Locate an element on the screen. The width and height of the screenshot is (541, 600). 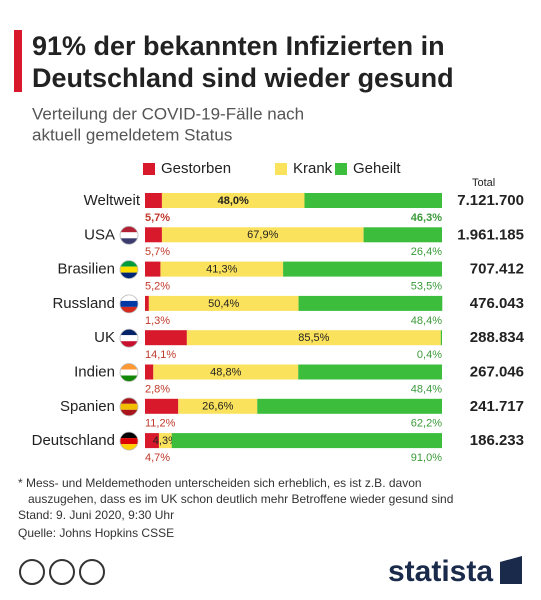
value-label: 50,4% is located at coordinates (223, 304).